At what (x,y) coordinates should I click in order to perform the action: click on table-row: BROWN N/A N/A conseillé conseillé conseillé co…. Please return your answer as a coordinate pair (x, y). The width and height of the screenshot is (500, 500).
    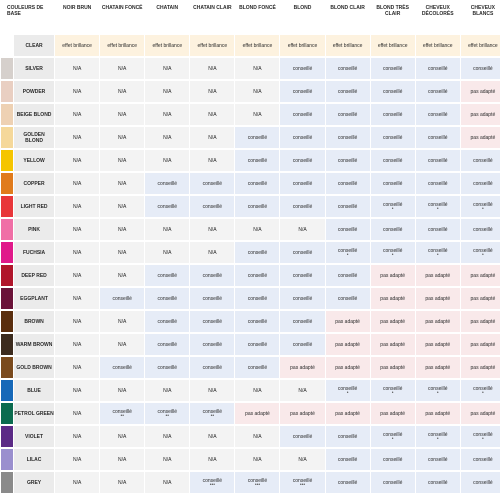
    Looking at the image, I should click on (250, 321).